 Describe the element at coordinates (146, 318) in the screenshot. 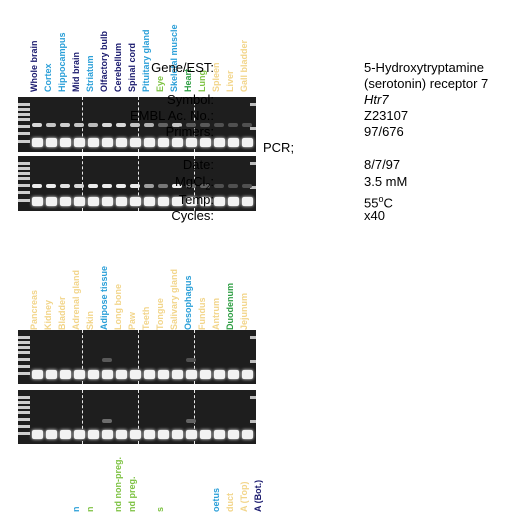

I see `lane-label: Teeth` at that location.